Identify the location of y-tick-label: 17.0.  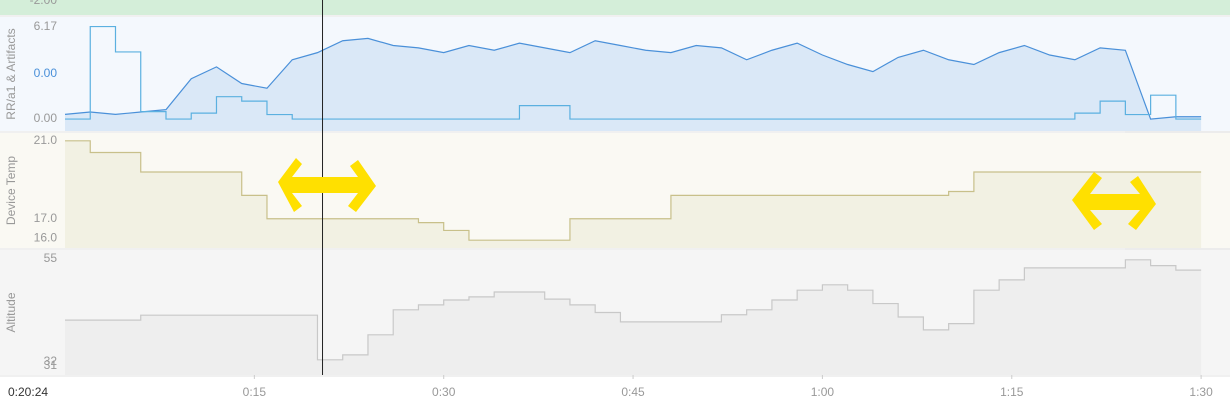
(46, 218).